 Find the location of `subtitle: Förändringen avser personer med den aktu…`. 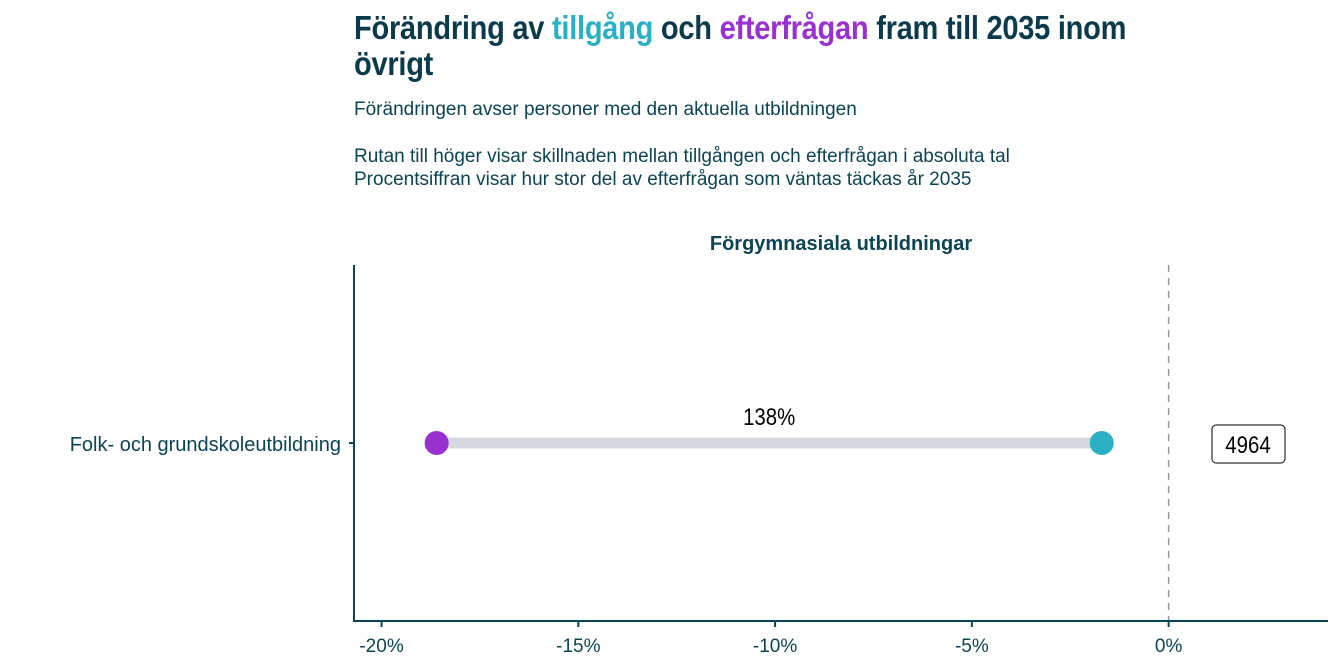

subtitle: Förändringen avser personer med den aktu… is located at coordinates (605, 109).